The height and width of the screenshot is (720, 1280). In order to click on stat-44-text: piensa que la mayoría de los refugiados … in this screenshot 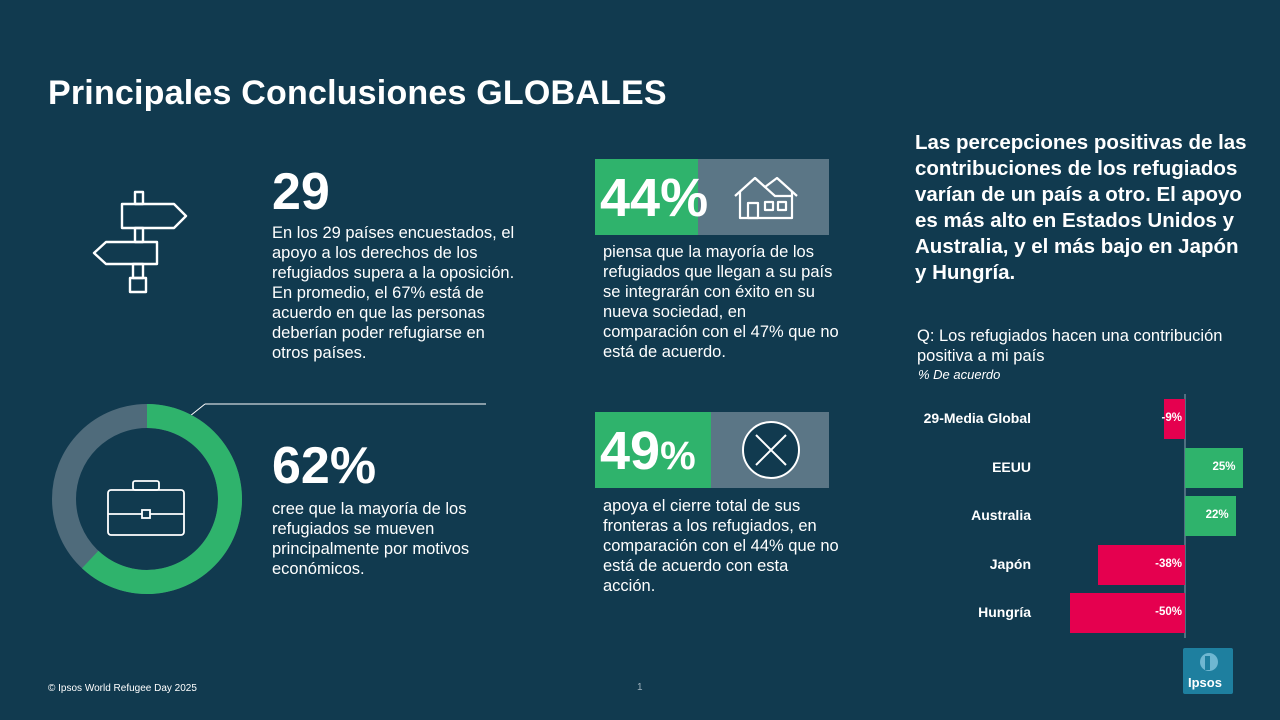, I will do `click(721, 302)`.